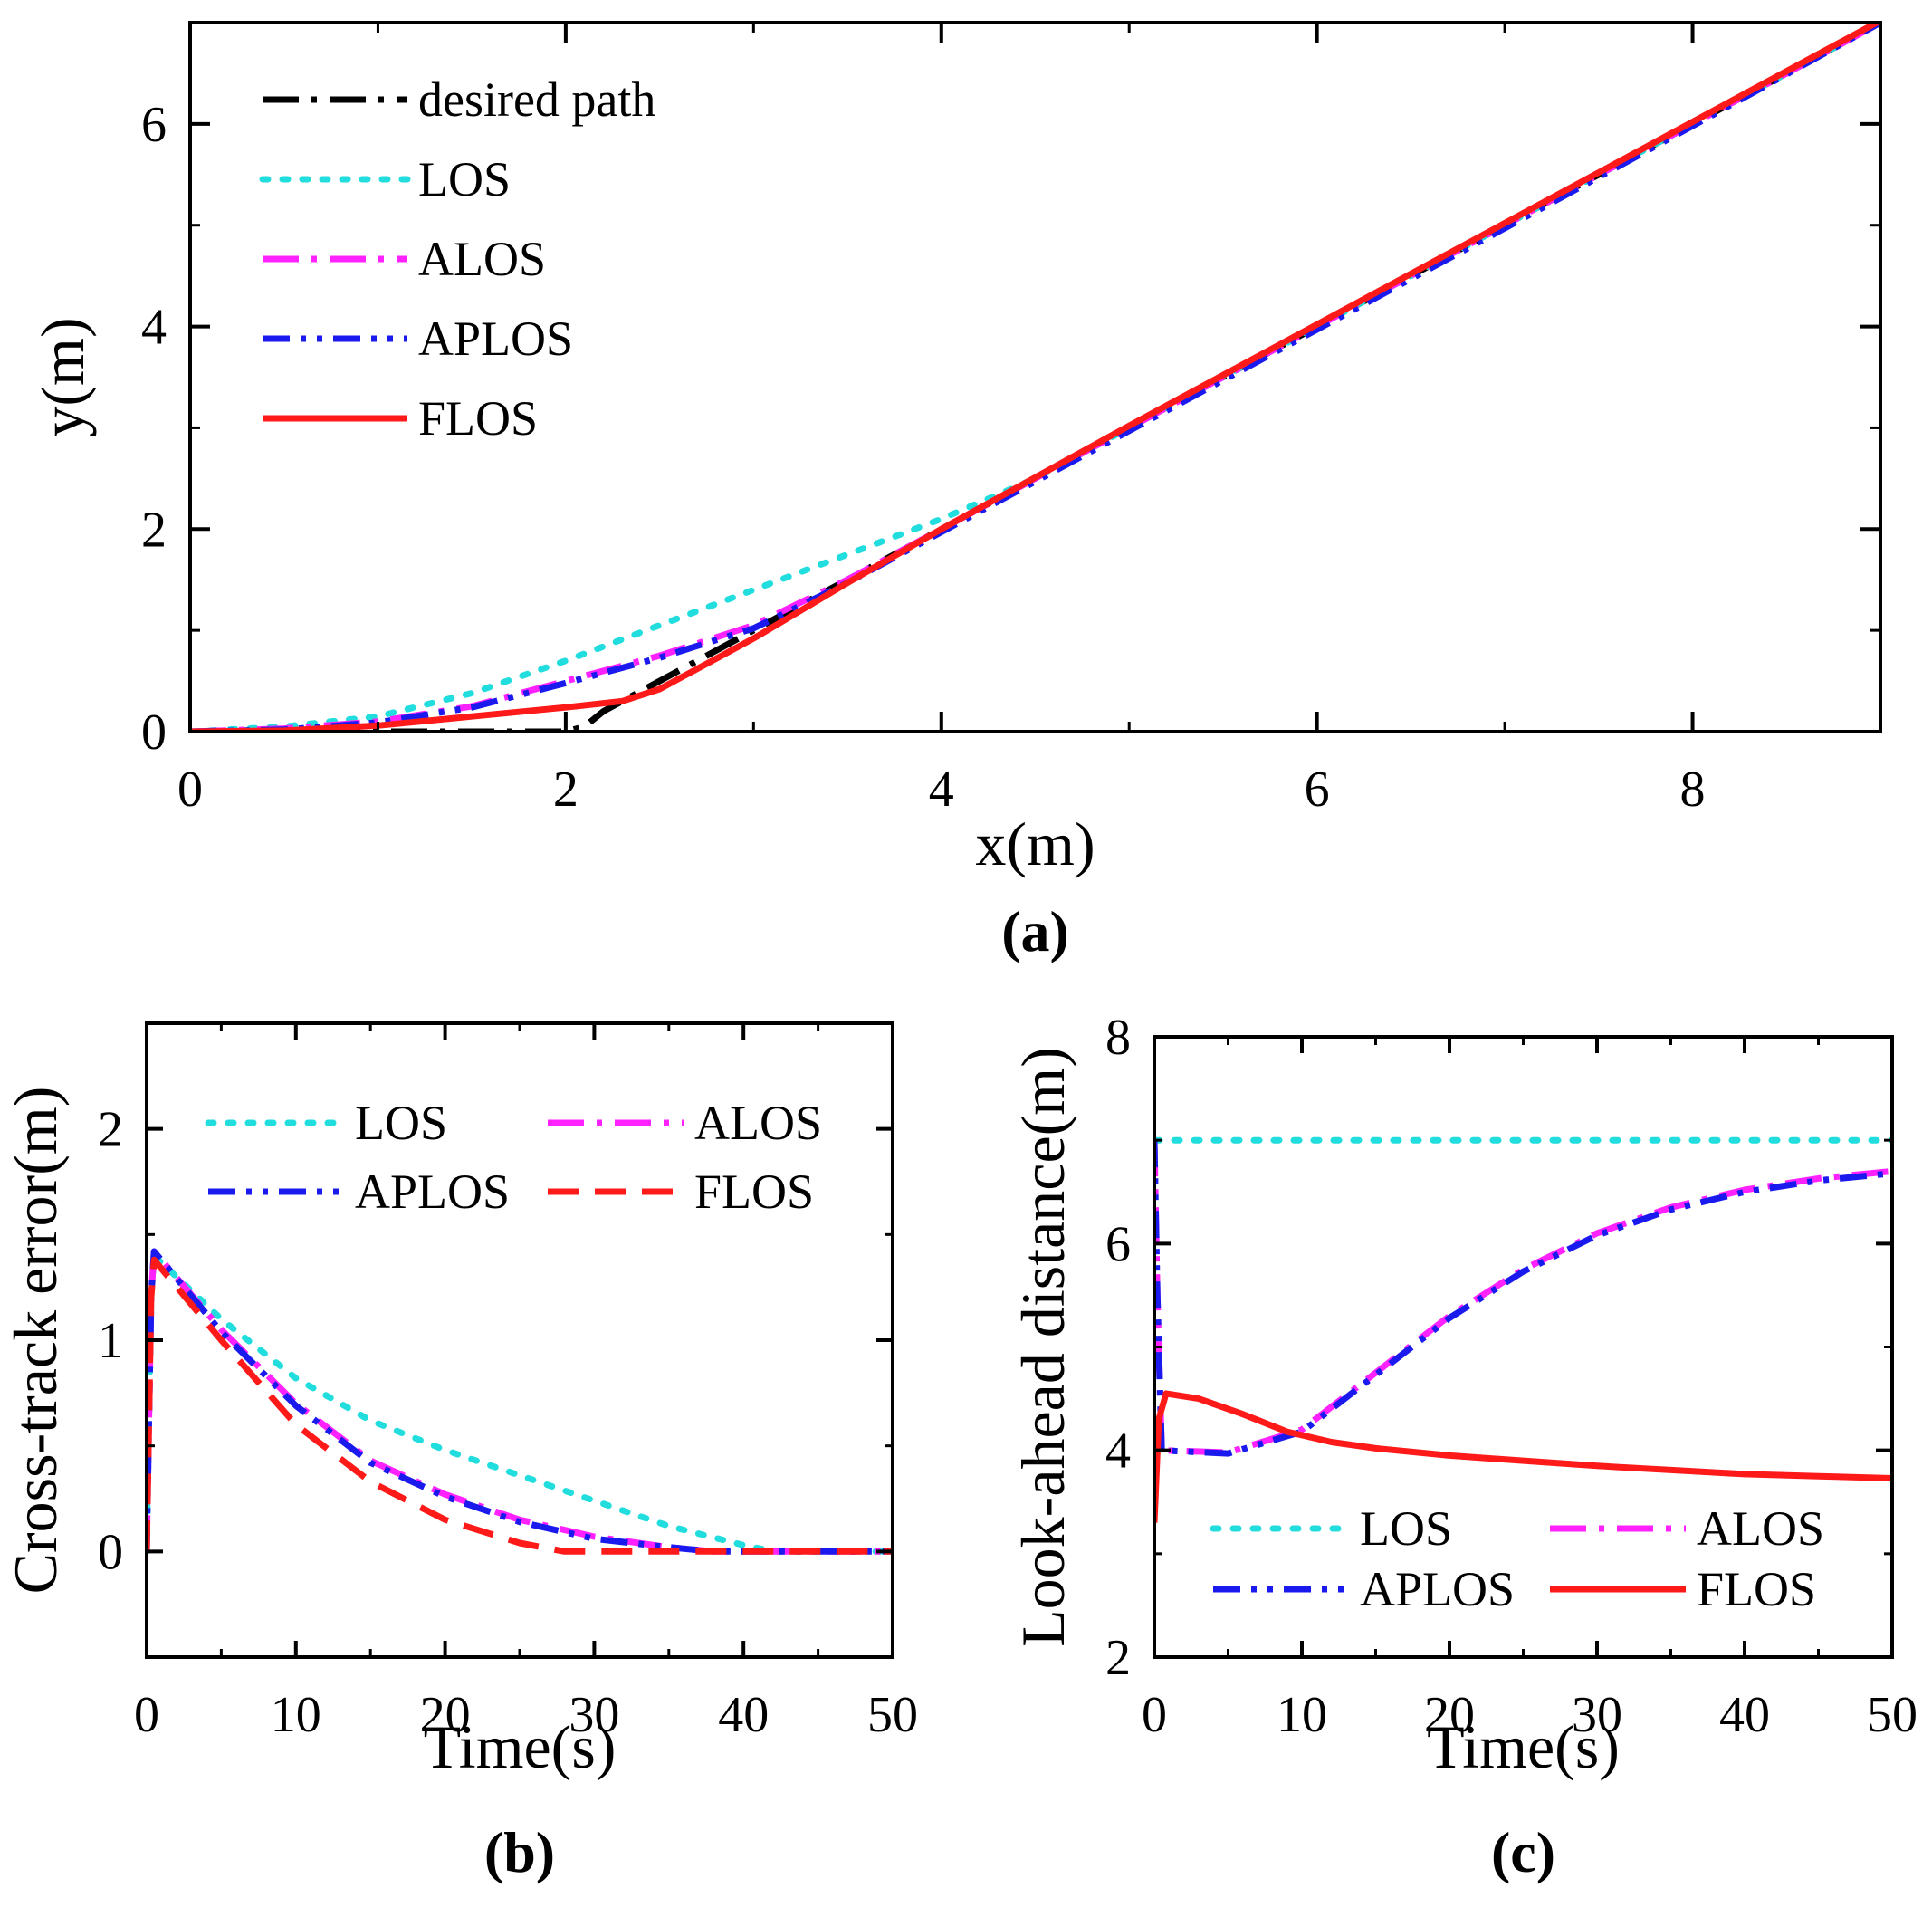 Image resolution: width=1932 pixels, height=1917 pixels. What do you see at coordinates (1035, 931) in the screenshot?
I see `panel-label-a: (a)` at bounding box center [1035, 931].